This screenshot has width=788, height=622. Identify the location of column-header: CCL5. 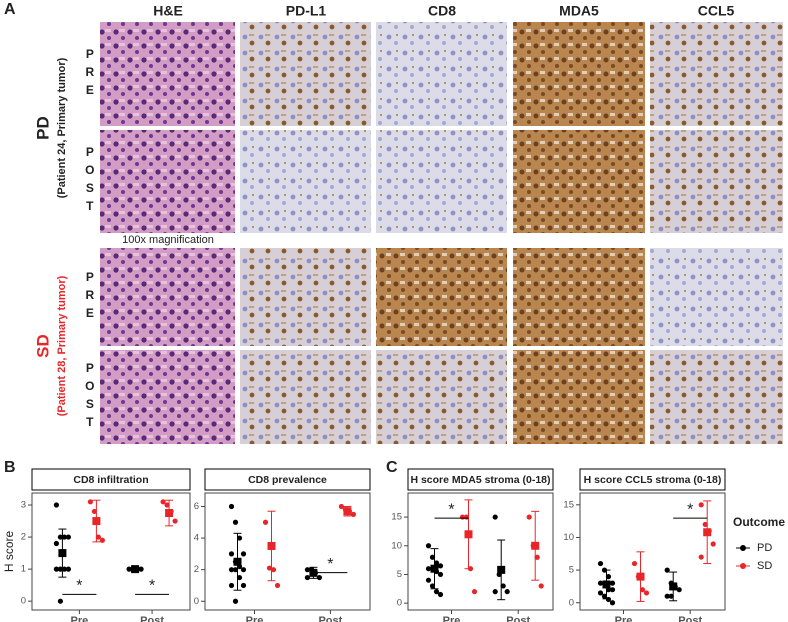
(716, 11).